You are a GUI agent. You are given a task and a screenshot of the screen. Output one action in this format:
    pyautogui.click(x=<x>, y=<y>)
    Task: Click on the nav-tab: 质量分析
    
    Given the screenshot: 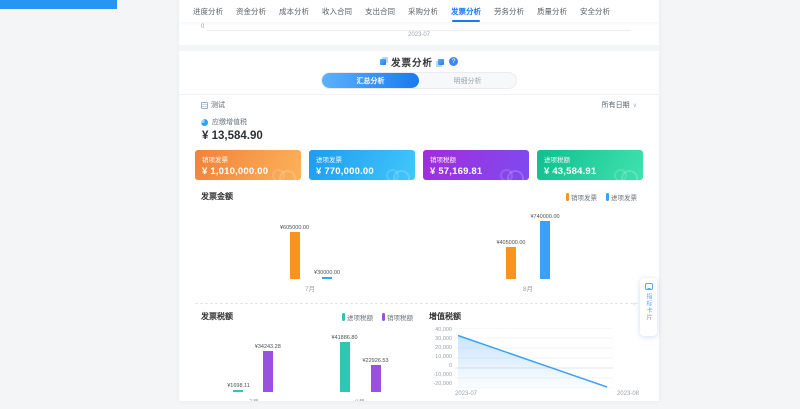 What is the action you would take?
    pyautogui.click(x=552, y=11)
    